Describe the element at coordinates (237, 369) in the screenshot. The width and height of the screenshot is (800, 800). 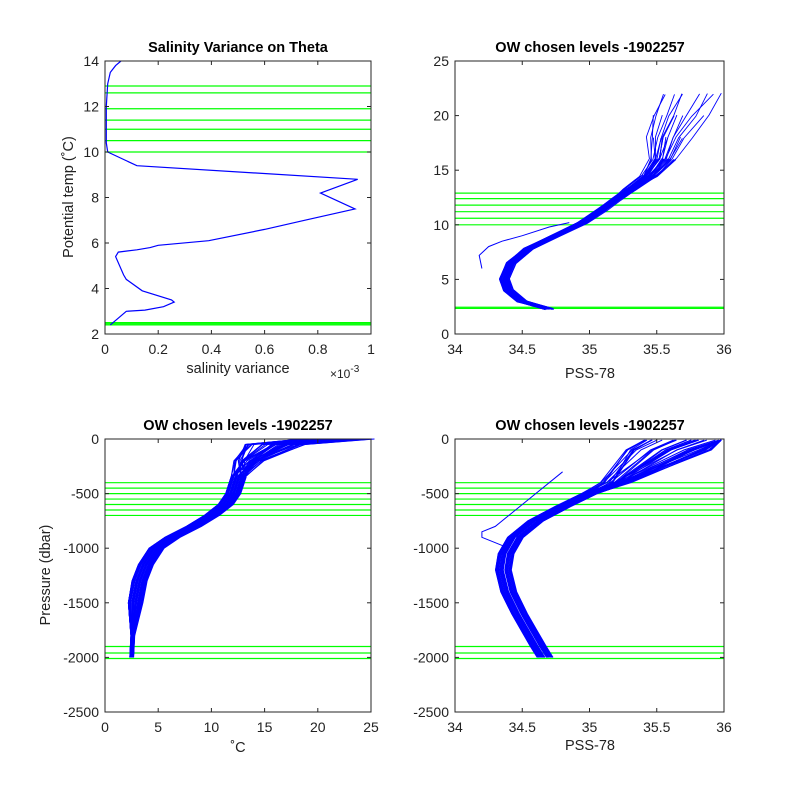
I see `panel1-xlabel: salinity variance` at that location.